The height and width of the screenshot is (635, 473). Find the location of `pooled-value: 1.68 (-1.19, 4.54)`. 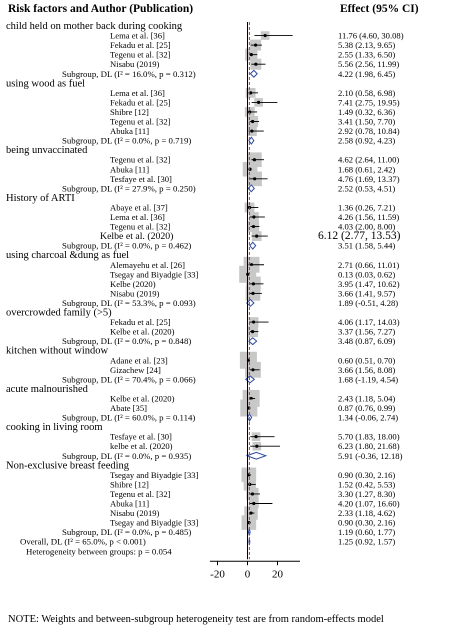

pooled-value: 1.68 (-1.19, 4.54) is located at coordinates (368, 379).